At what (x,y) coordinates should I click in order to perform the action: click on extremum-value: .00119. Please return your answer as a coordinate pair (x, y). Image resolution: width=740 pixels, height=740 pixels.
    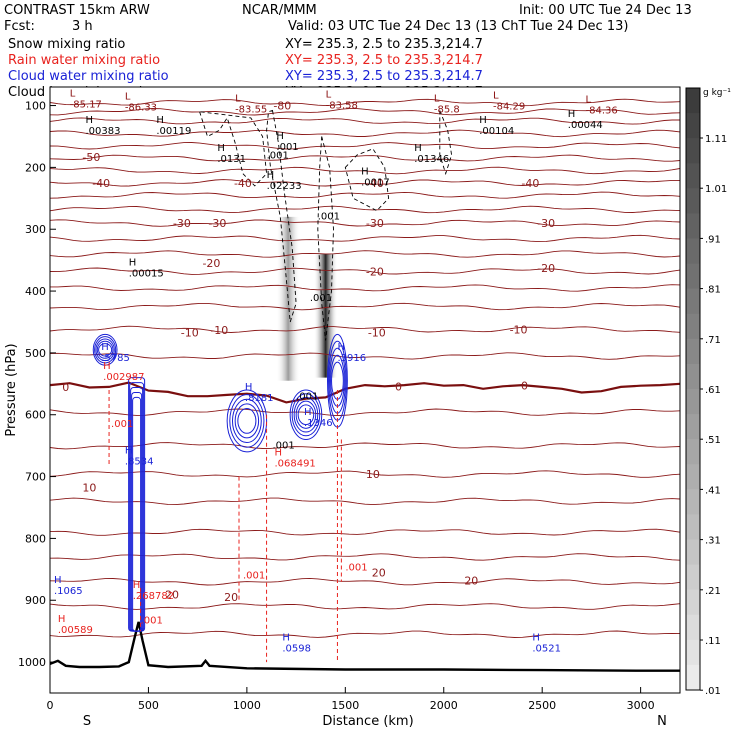
    Looking at the image, I should click on (173, 131).